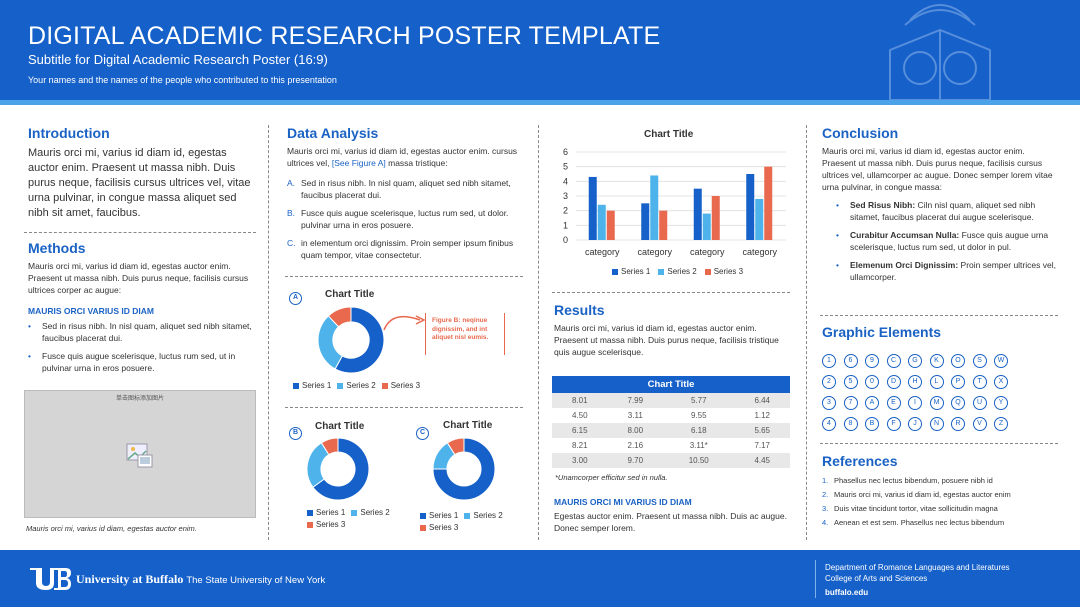 This screenshot has width=1080, height=607. Describe the element at coordinates (915, 424) in the screenshot. I see `circled-character-icon: J` at that location.